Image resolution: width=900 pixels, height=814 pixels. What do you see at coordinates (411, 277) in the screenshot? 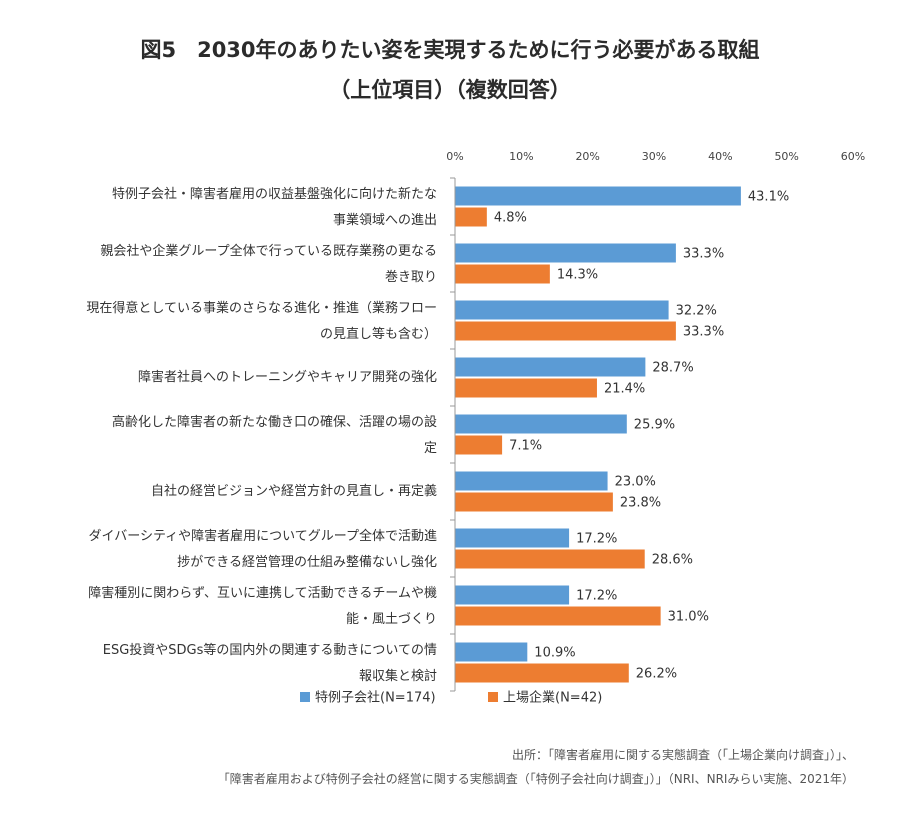
I see `category-label: 巻き取り` at bounding box center [411, 277].